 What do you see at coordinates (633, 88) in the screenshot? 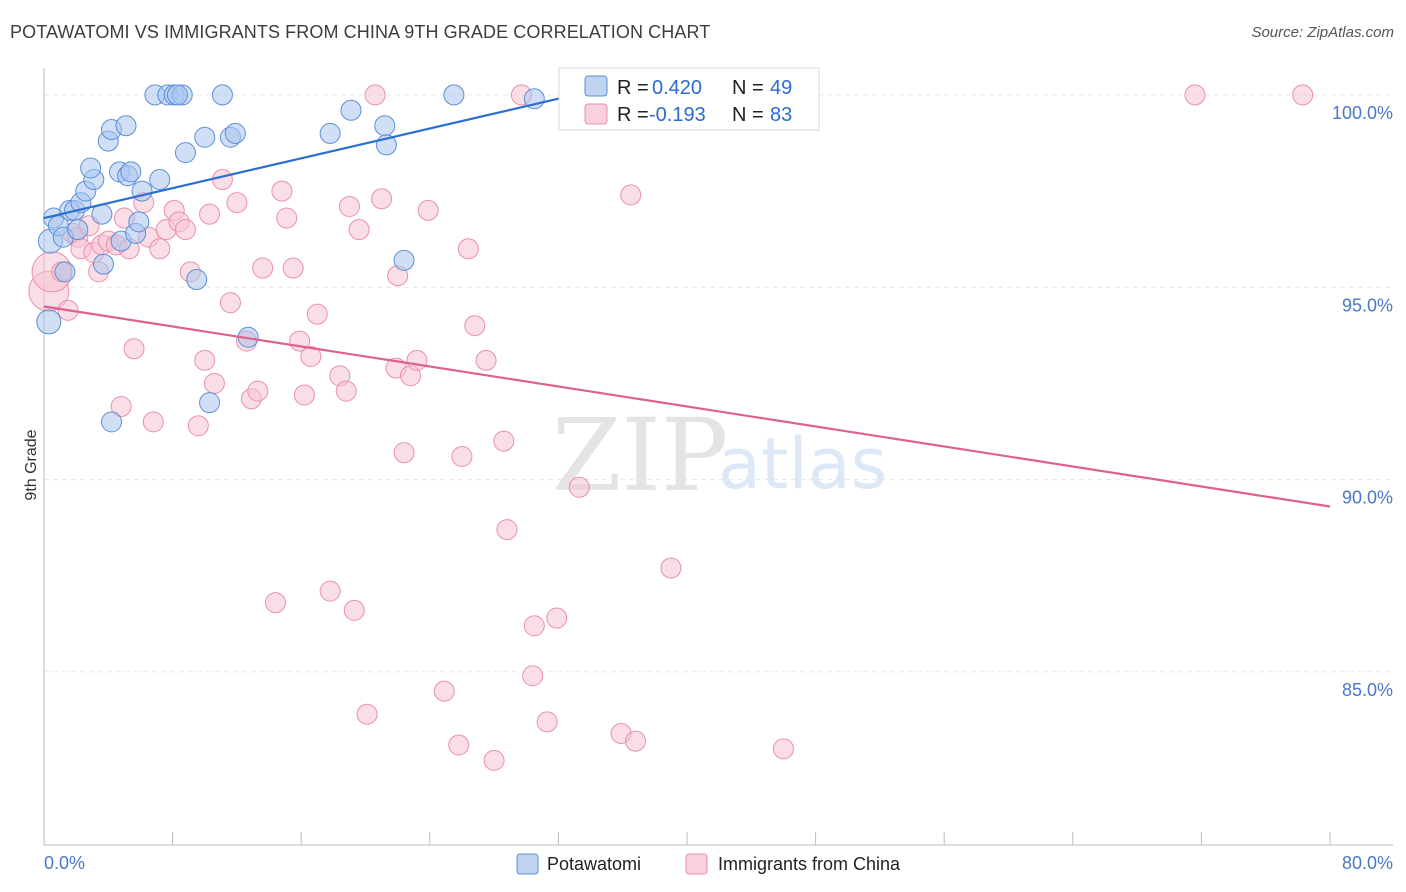
I see `legend-r-label-1: R =` at bounding box center [633, 88].